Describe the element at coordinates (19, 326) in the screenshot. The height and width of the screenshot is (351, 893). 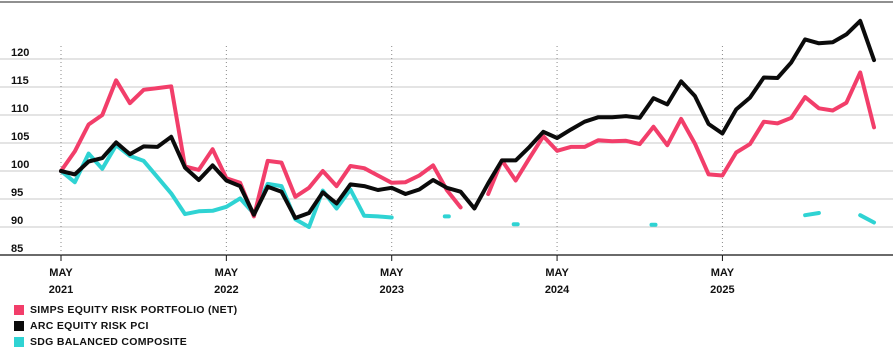
I see `legend-swatch-arc` at that location.